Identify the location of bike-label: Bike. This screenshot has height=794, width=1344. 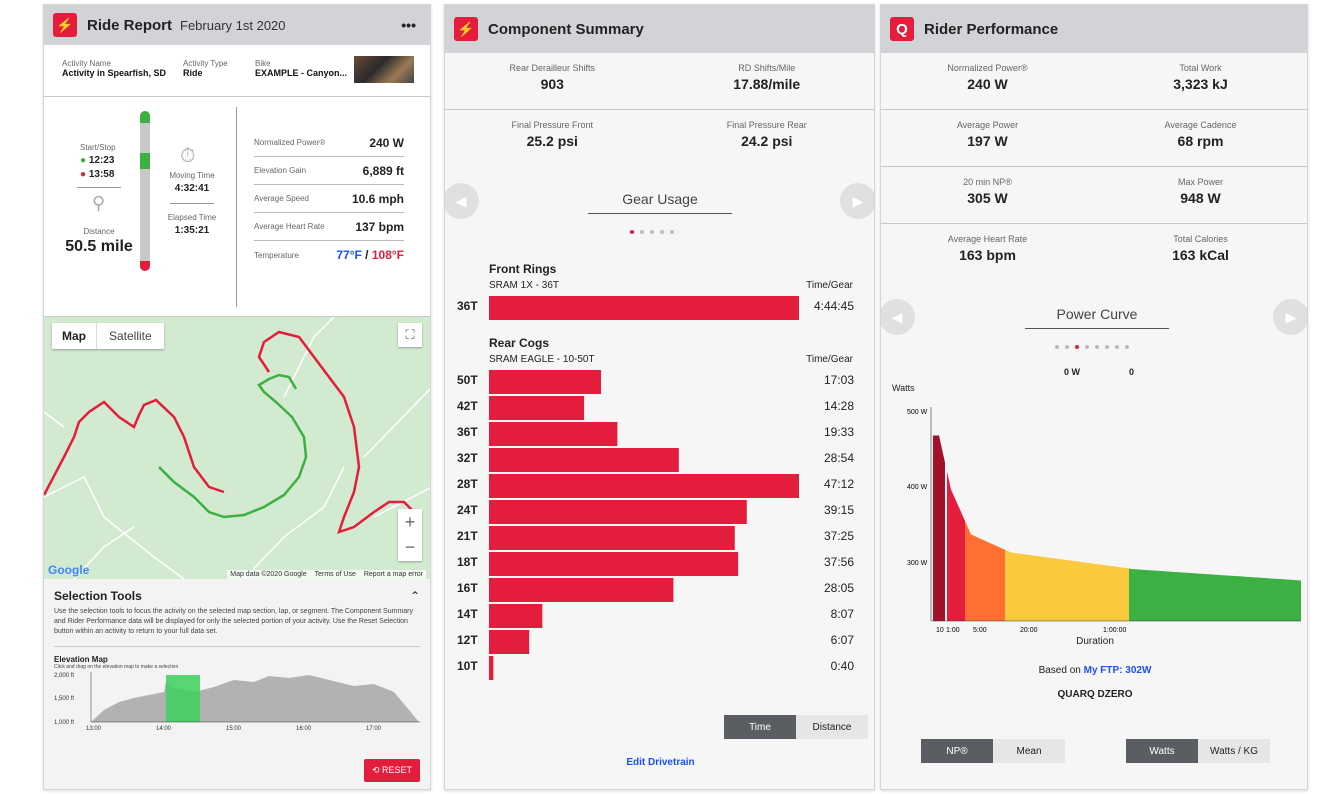
(263, 63).